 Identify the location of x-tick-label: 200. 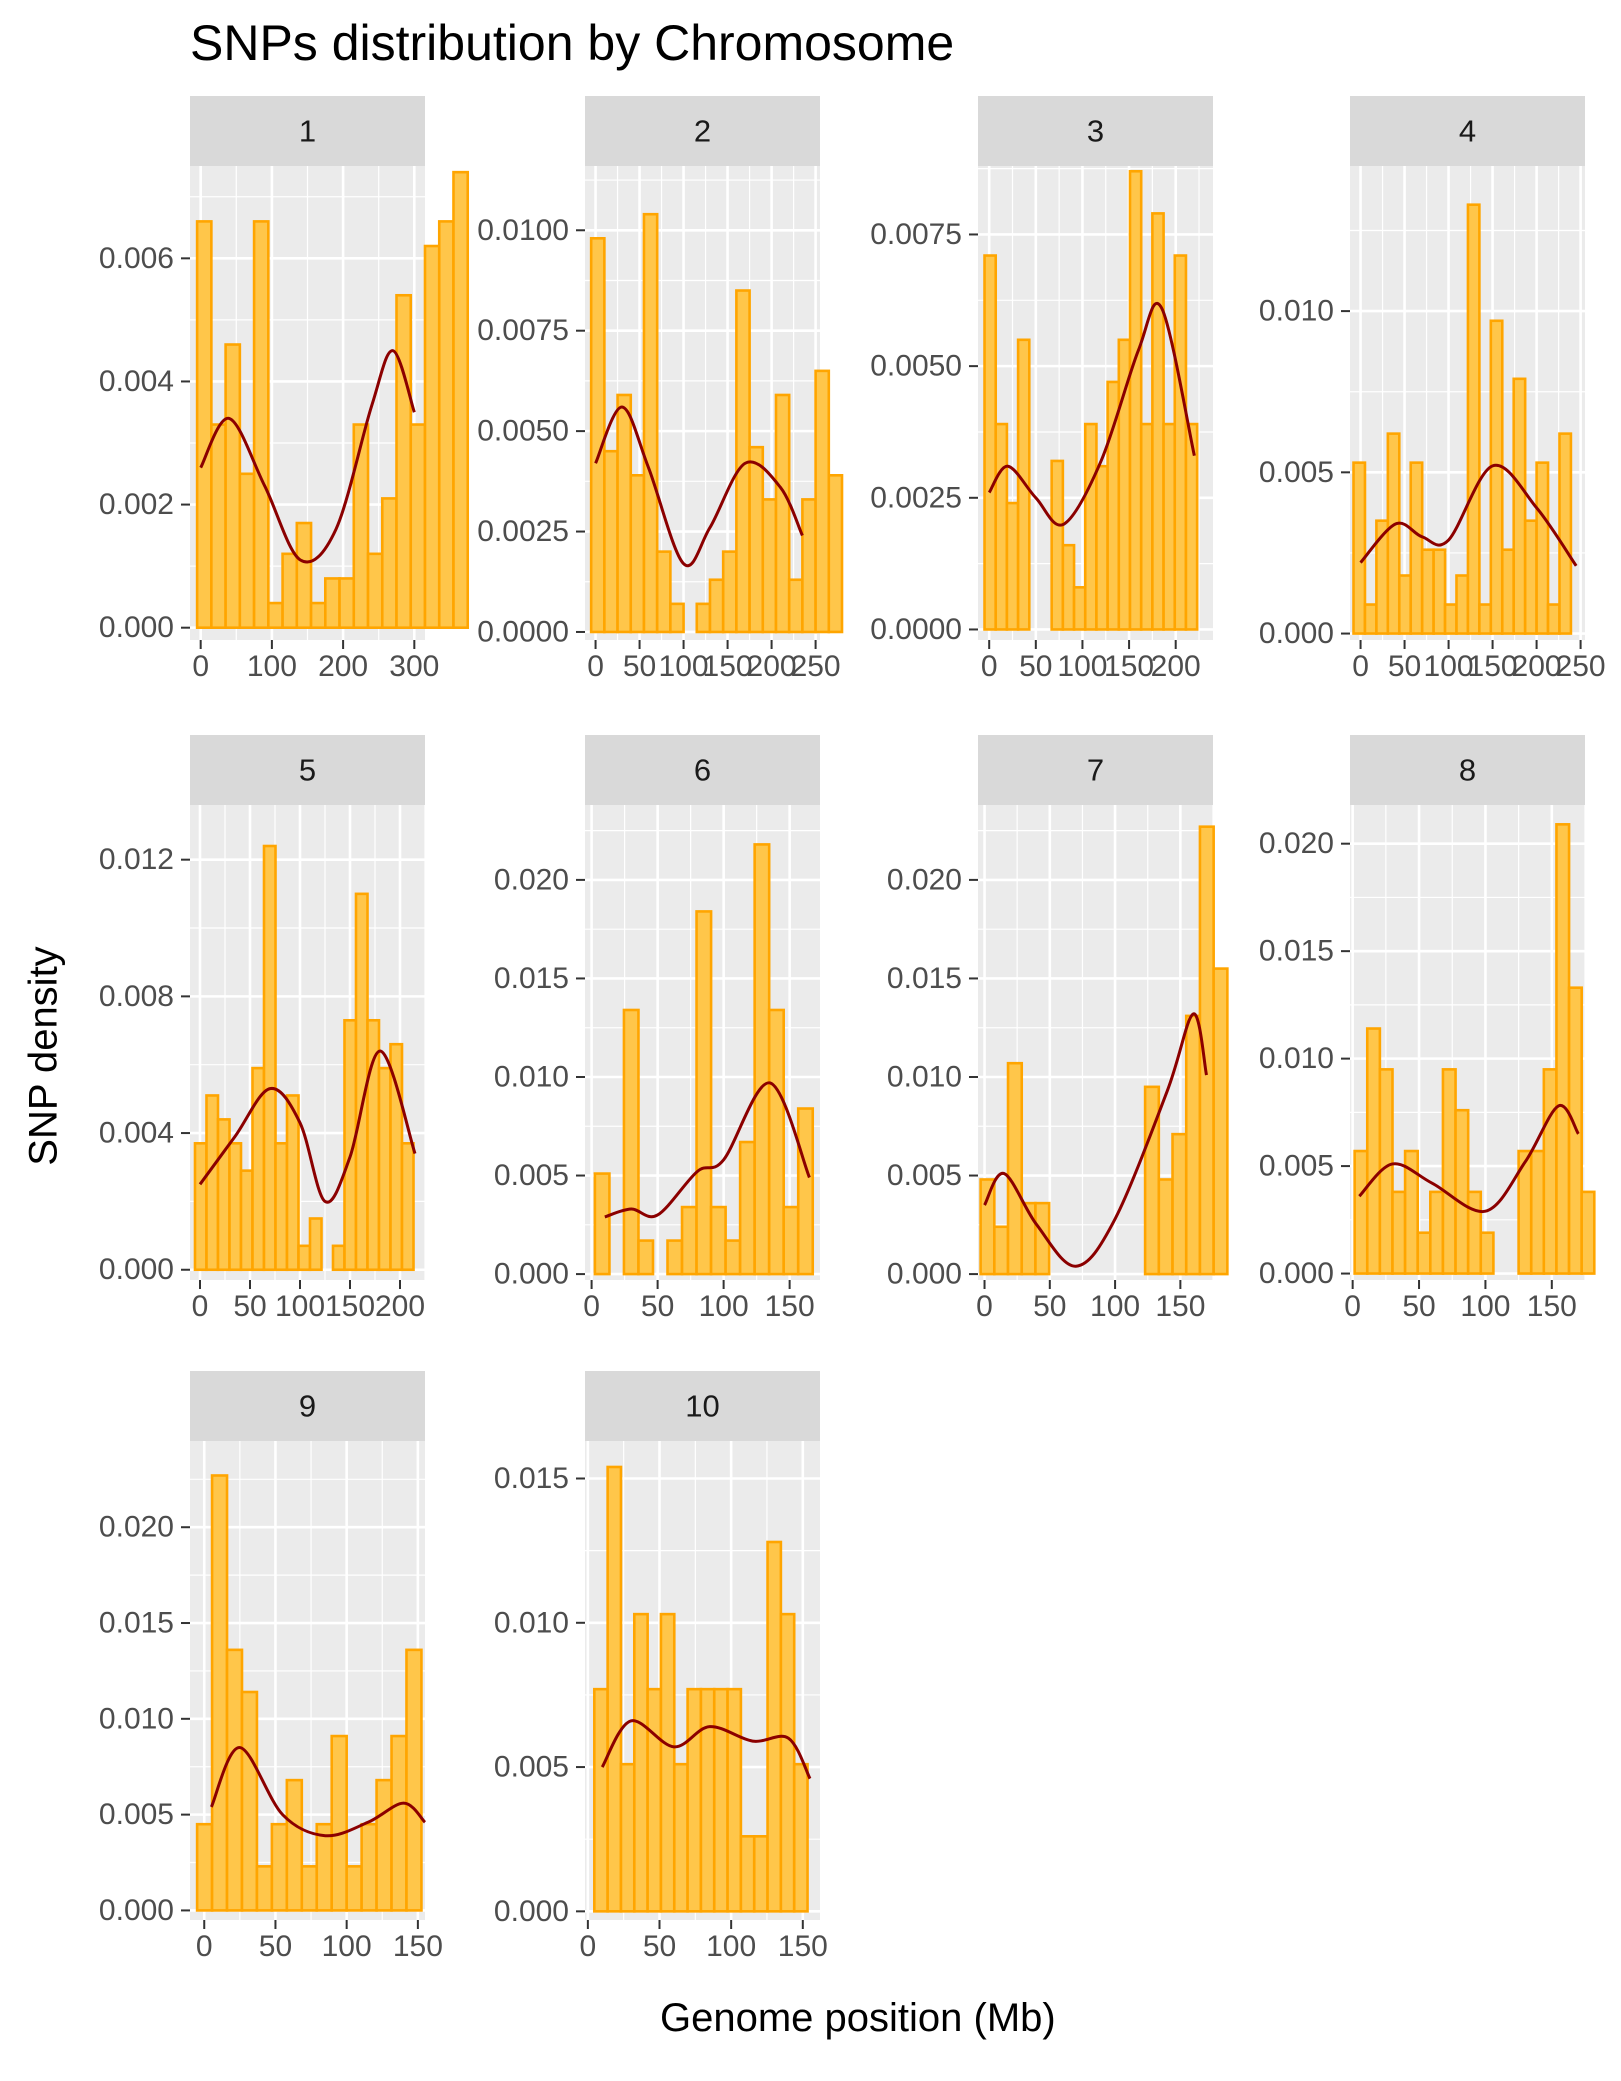
(343, 666).